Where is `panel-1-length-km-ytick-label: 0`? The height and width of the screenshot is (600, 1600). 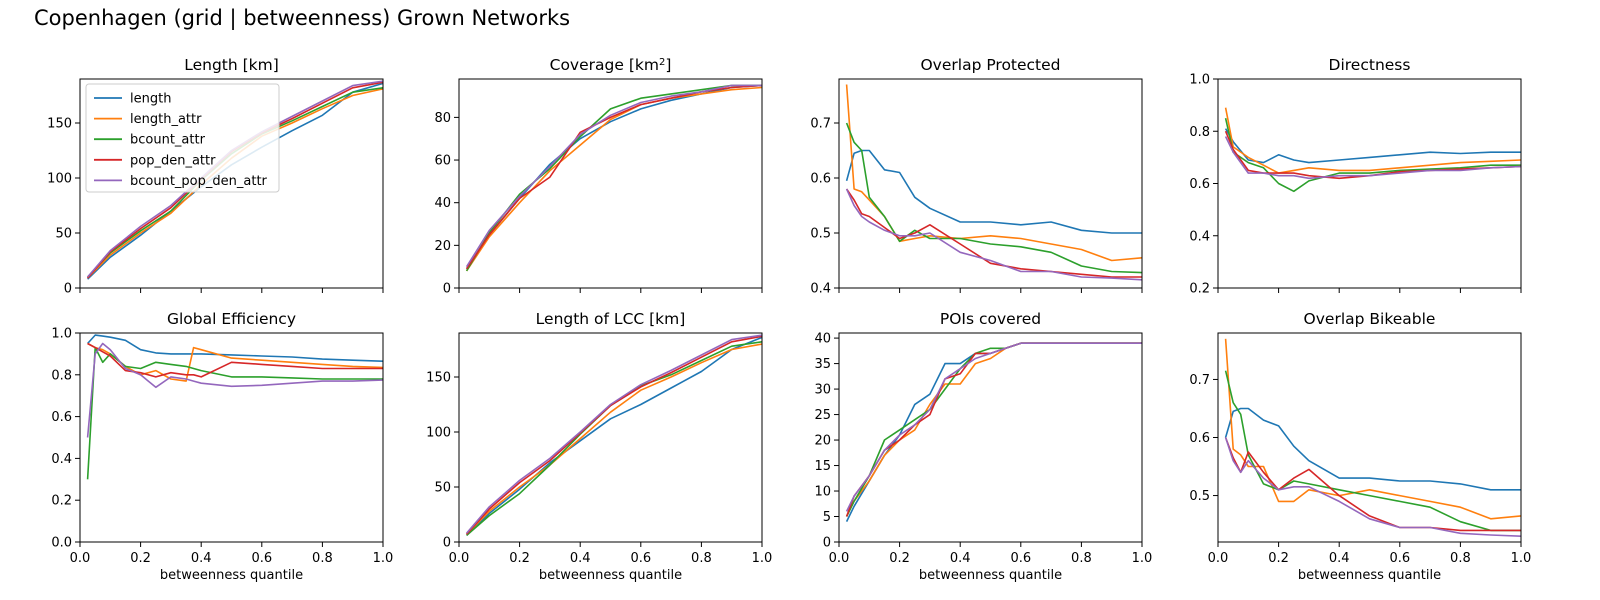 panel-1-length-km-ytick-label: 0 is located at coordinates (68, 289).